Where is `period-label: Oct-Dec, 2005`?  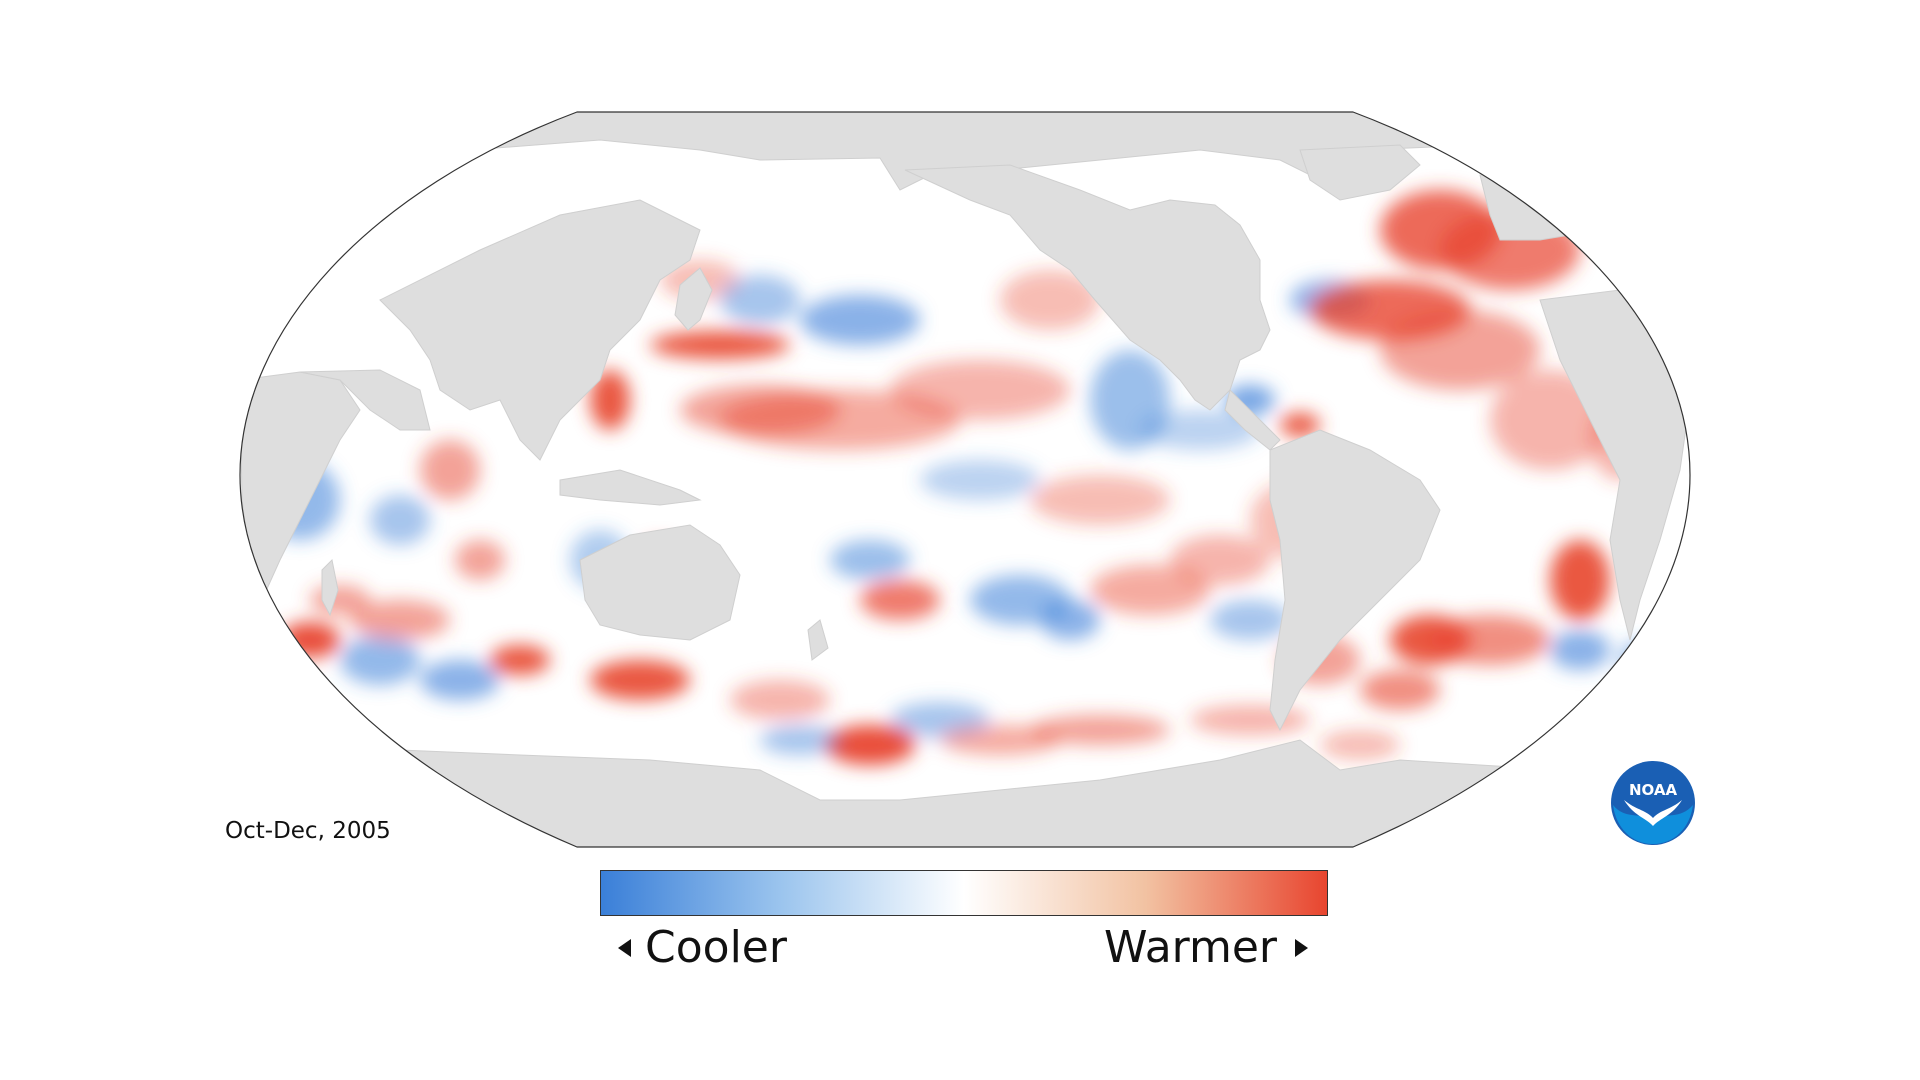 period-label: Oct-Dec, 2005 is located at coordinates (308, 831).